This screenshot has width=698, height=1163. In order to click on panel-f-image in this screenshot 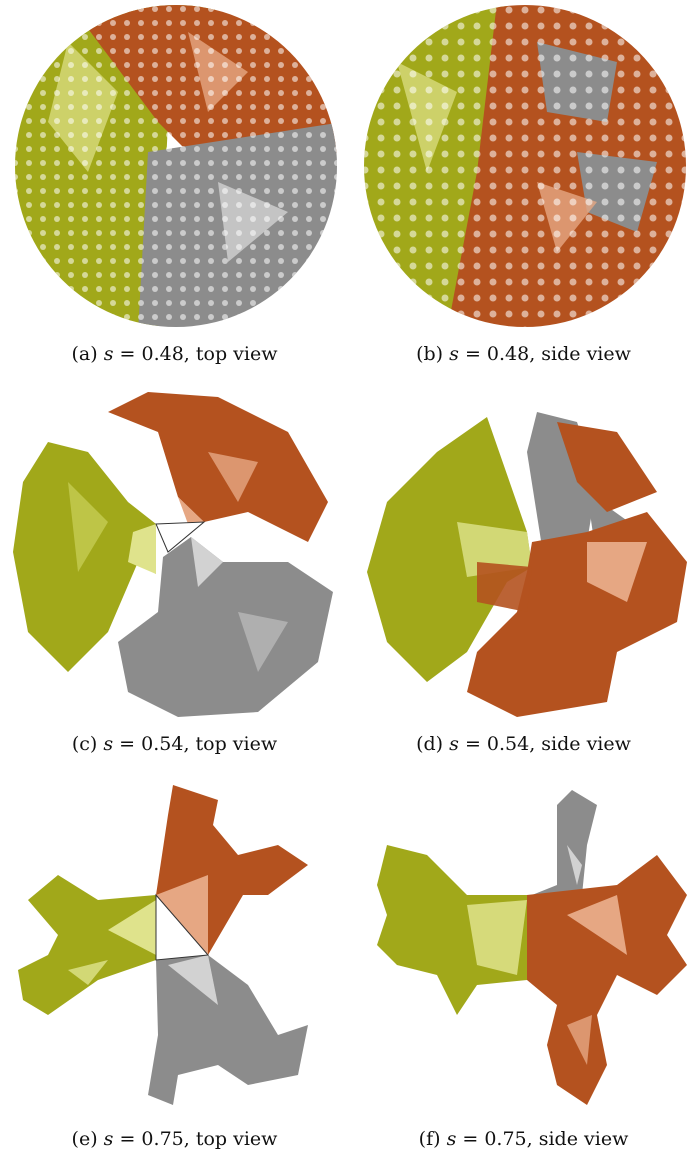, I will do `click(524, 952)`.